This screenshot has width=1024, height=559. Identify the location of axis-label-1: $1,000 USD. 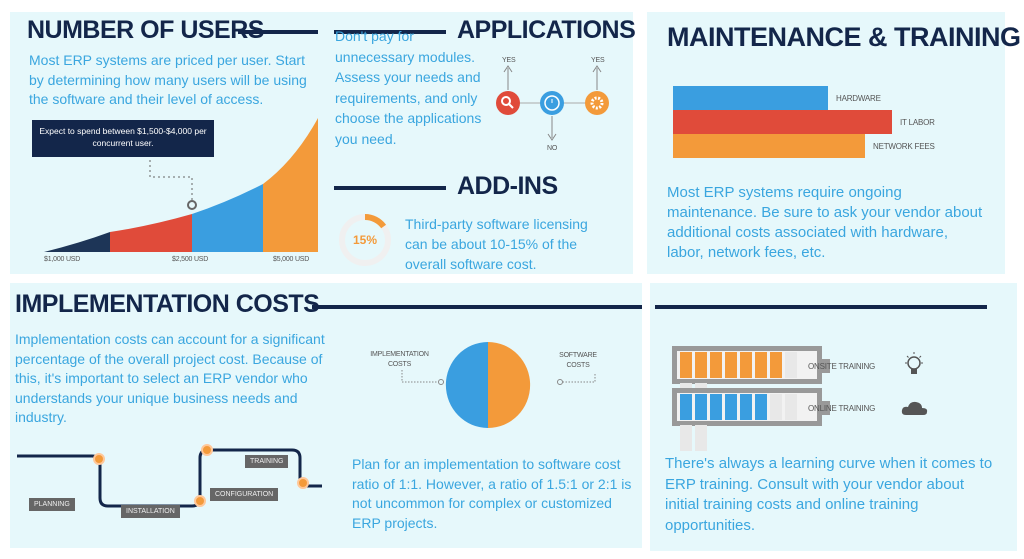
(62, 259).